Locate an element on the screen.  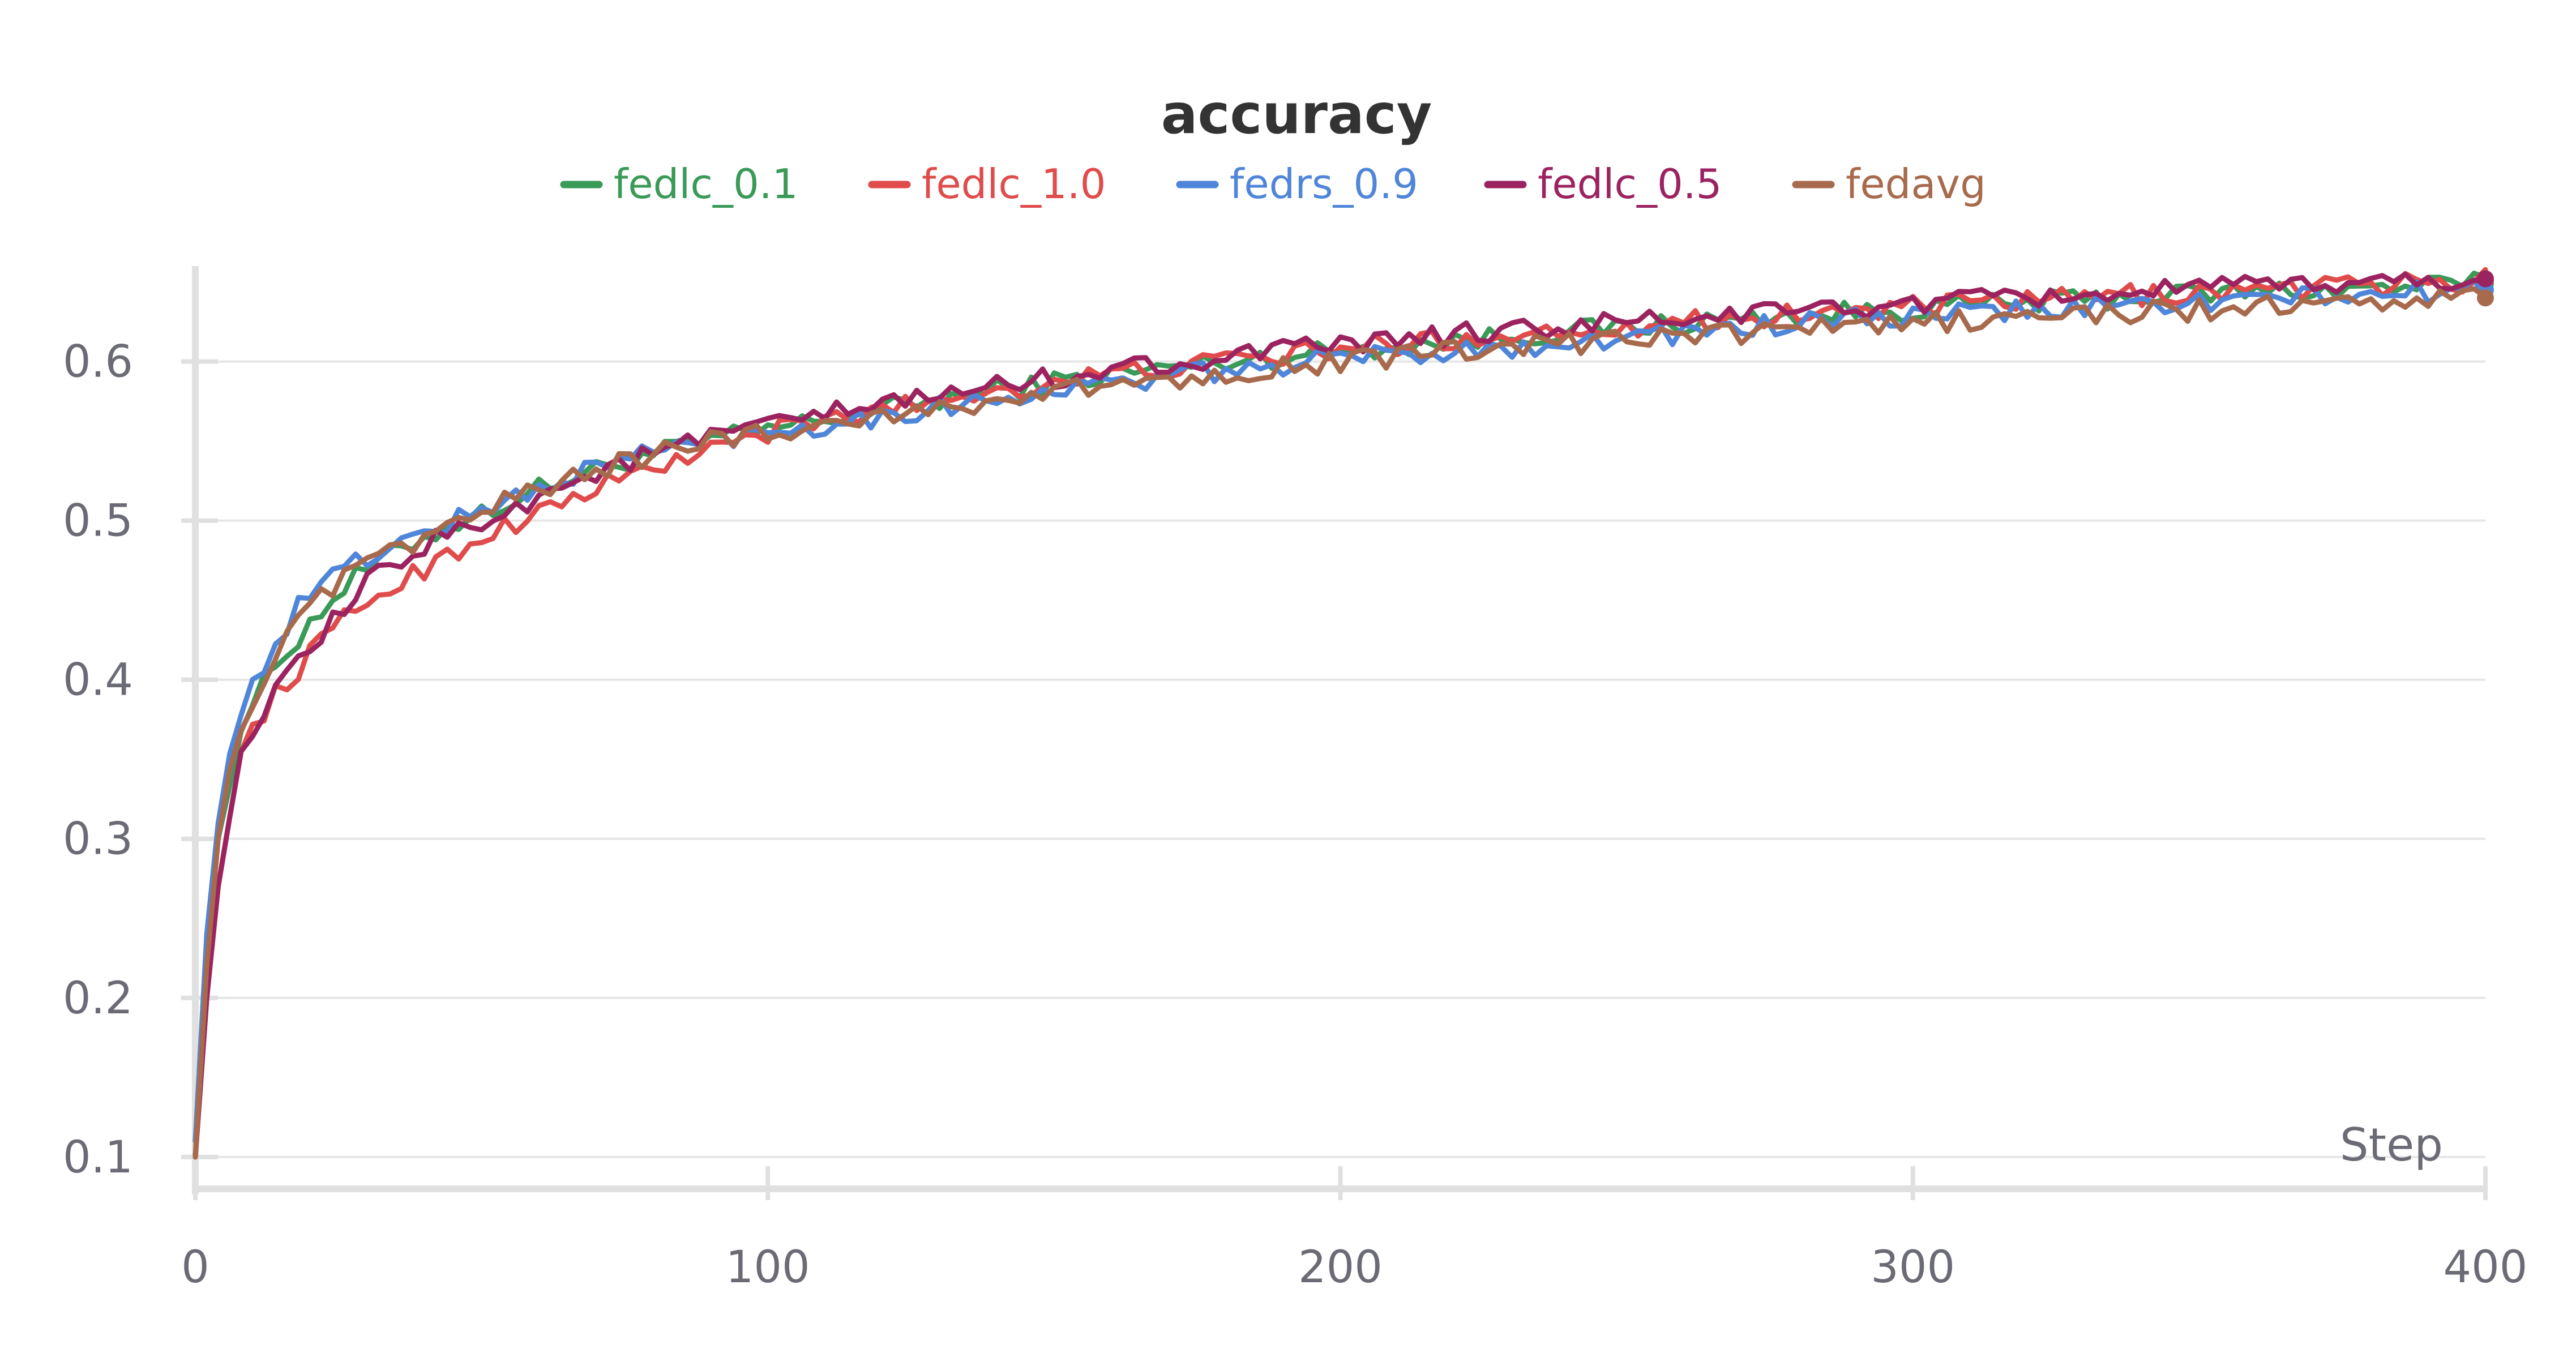
legend-item-fedlc_1.0: fedlc_1.0 is located at coordinates (987, 184).